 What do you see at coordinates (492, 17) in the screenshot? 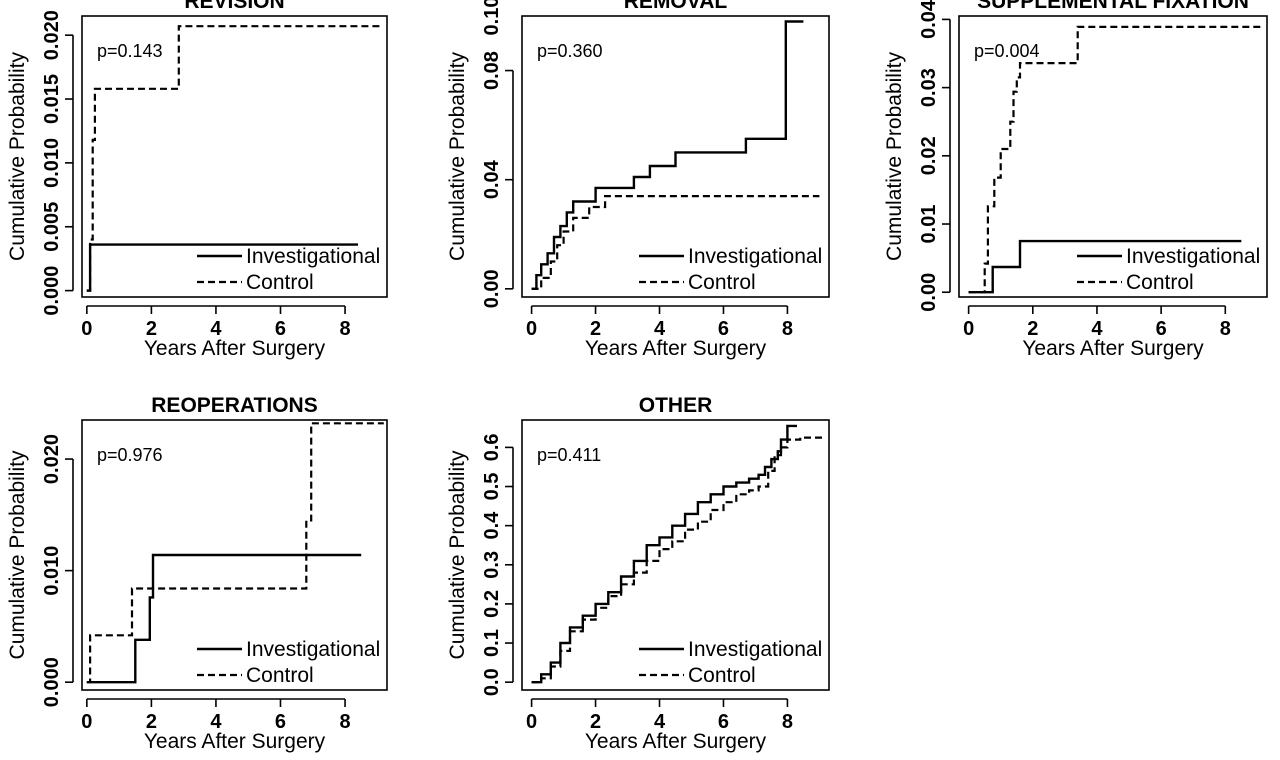
I see `y-tick-label: 0.10` at bounding box center [492, 17].